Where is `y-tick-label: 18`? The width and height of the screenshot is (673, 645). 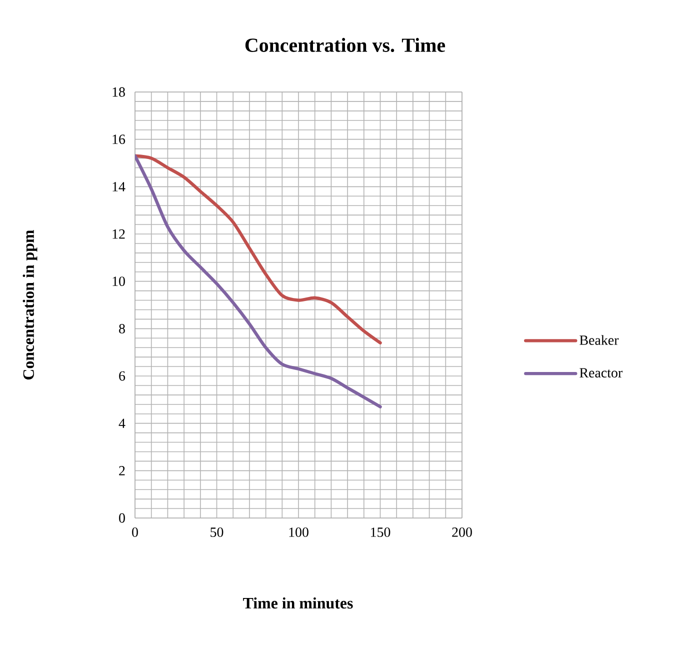
y-tick-label: 18 is located at coordinates (118, 92).